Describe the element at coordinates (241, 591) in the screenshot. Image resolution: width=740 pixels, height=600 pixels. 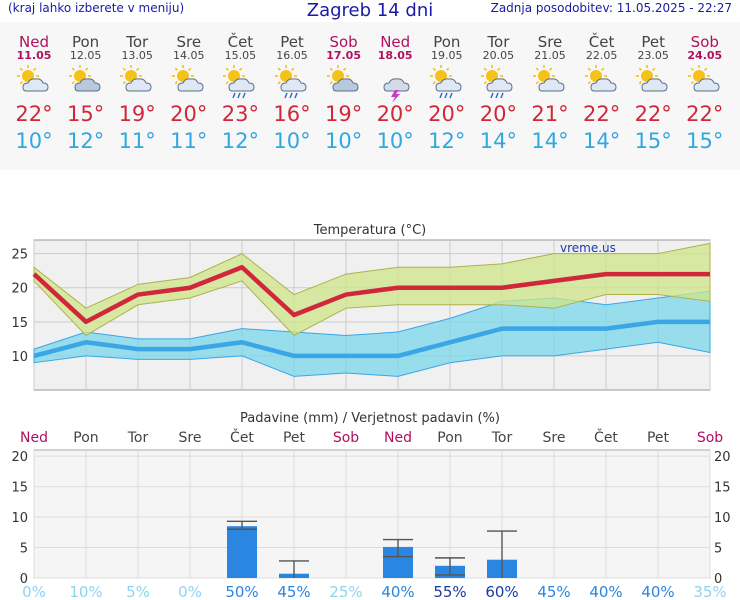
I see `precipitation-probability: 50%` at that location.